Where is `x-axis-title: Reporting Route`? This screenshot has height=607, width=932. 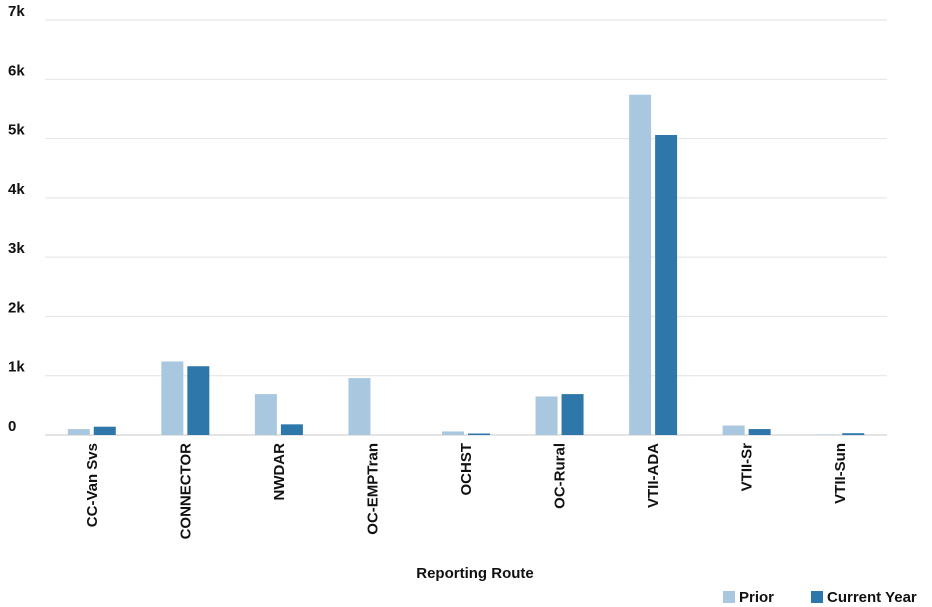
x-axis-title: Reporting Route is located at coordinates (475, 573).